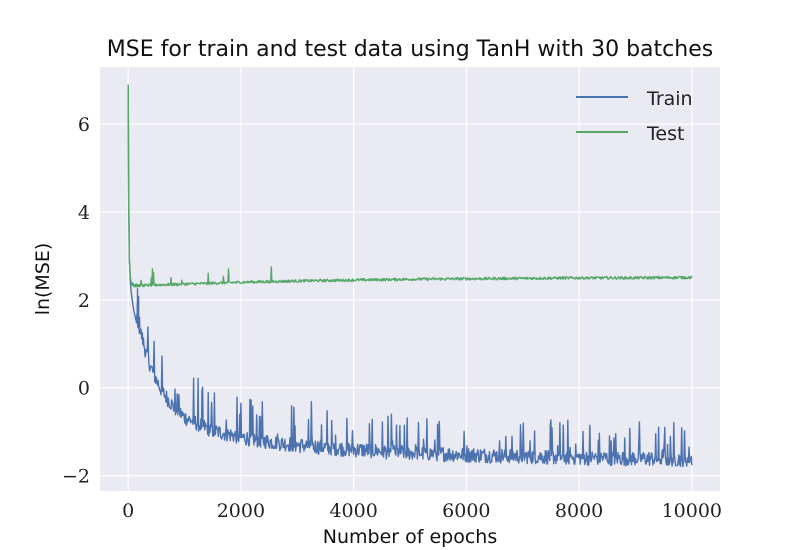  What do you see at coordinates (669, 99) in the screenshot?
I see `legend-label-train: Train` at bounding box center [669, 99].